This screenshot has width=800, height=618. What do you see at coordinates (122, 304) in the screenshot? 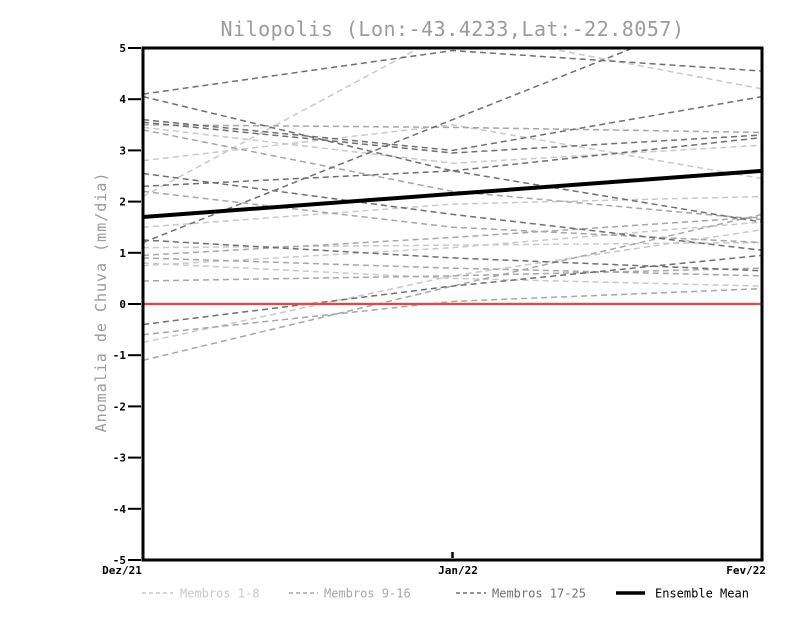
I see `y-tick-label: 0` at bounding box center [122, 304].